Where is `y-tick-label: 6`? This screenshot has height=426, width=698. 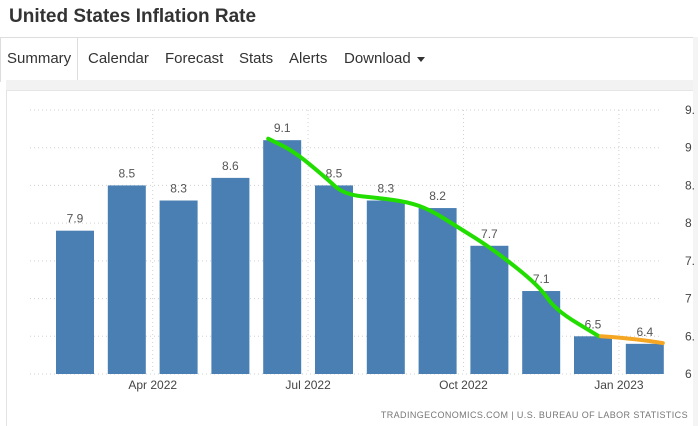 y-tick-label: 6 is located at coordinates (688, 374).